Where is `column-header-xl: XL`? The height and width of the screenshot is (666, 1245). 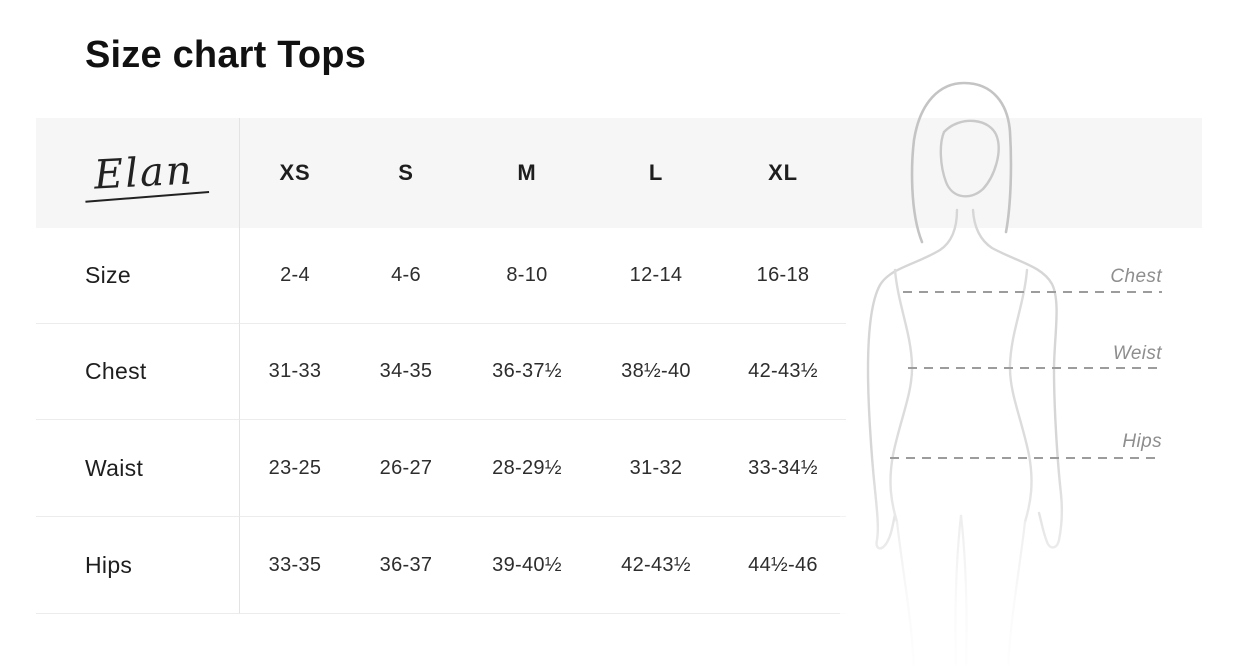 column-header-xl: XL is located at coordinates (783, 172).